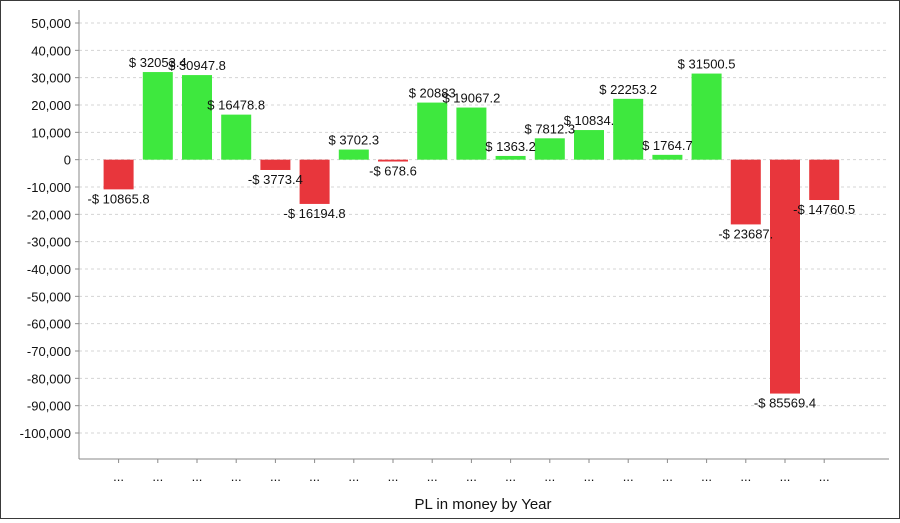 This screenshot has width=900, height=523. I want to click on data-label: $ 1764.7, so click(667, 145).